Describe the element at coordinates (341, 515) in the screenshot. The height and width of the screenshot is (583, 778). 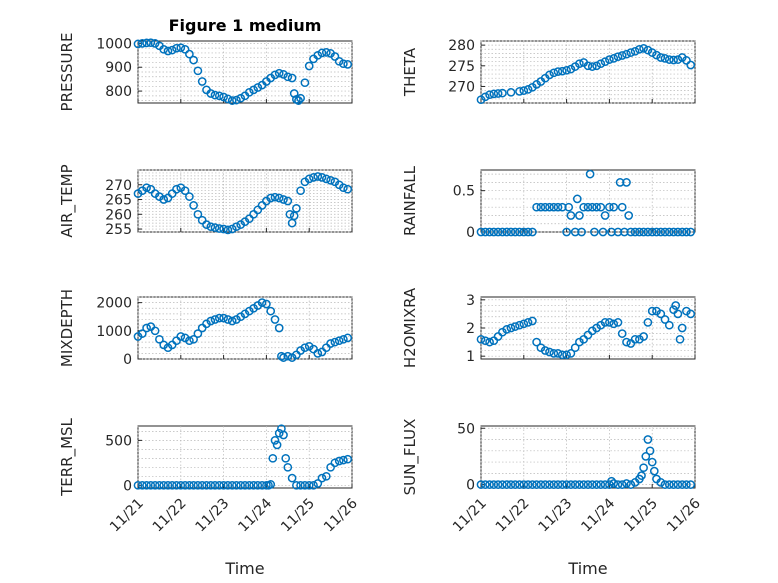
I see `x-tick-label: 11/26` at that location.